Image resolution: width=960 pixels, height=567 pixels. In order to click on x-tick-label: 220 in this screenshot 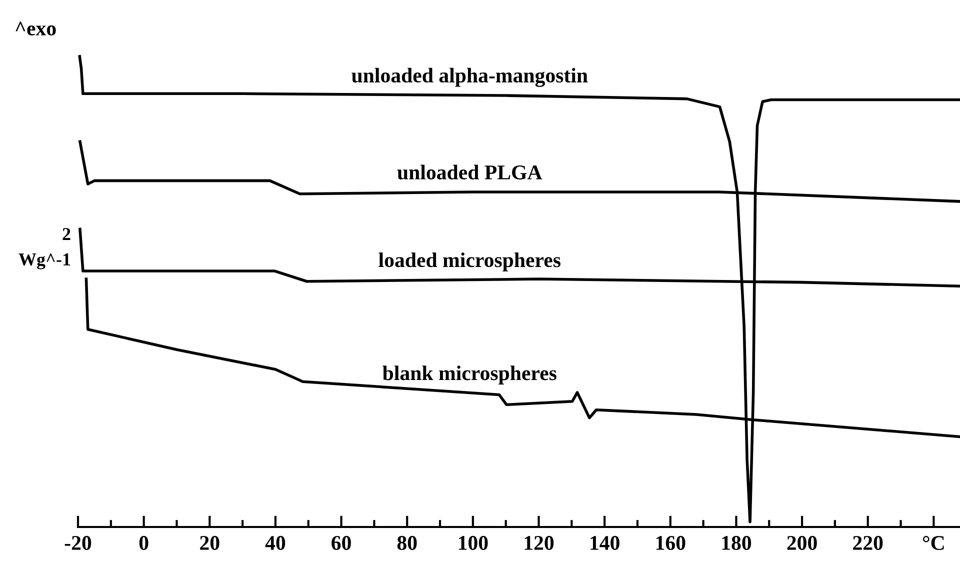, I will do `click(868, 543)`.